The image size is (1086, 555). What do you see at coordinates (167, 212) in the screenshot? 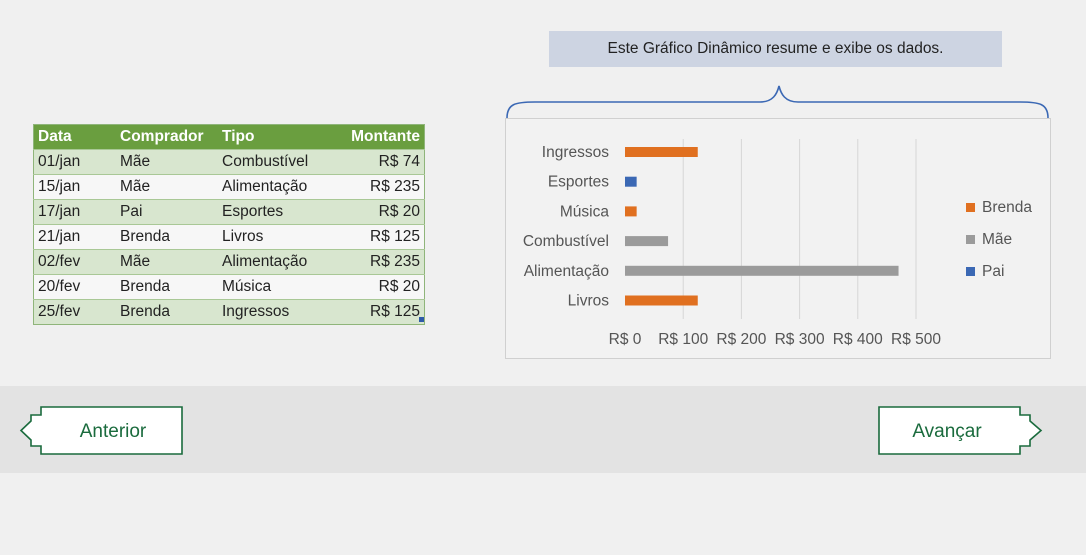
I see `cell-comprador: Pai` at bounding box center [167, 212].